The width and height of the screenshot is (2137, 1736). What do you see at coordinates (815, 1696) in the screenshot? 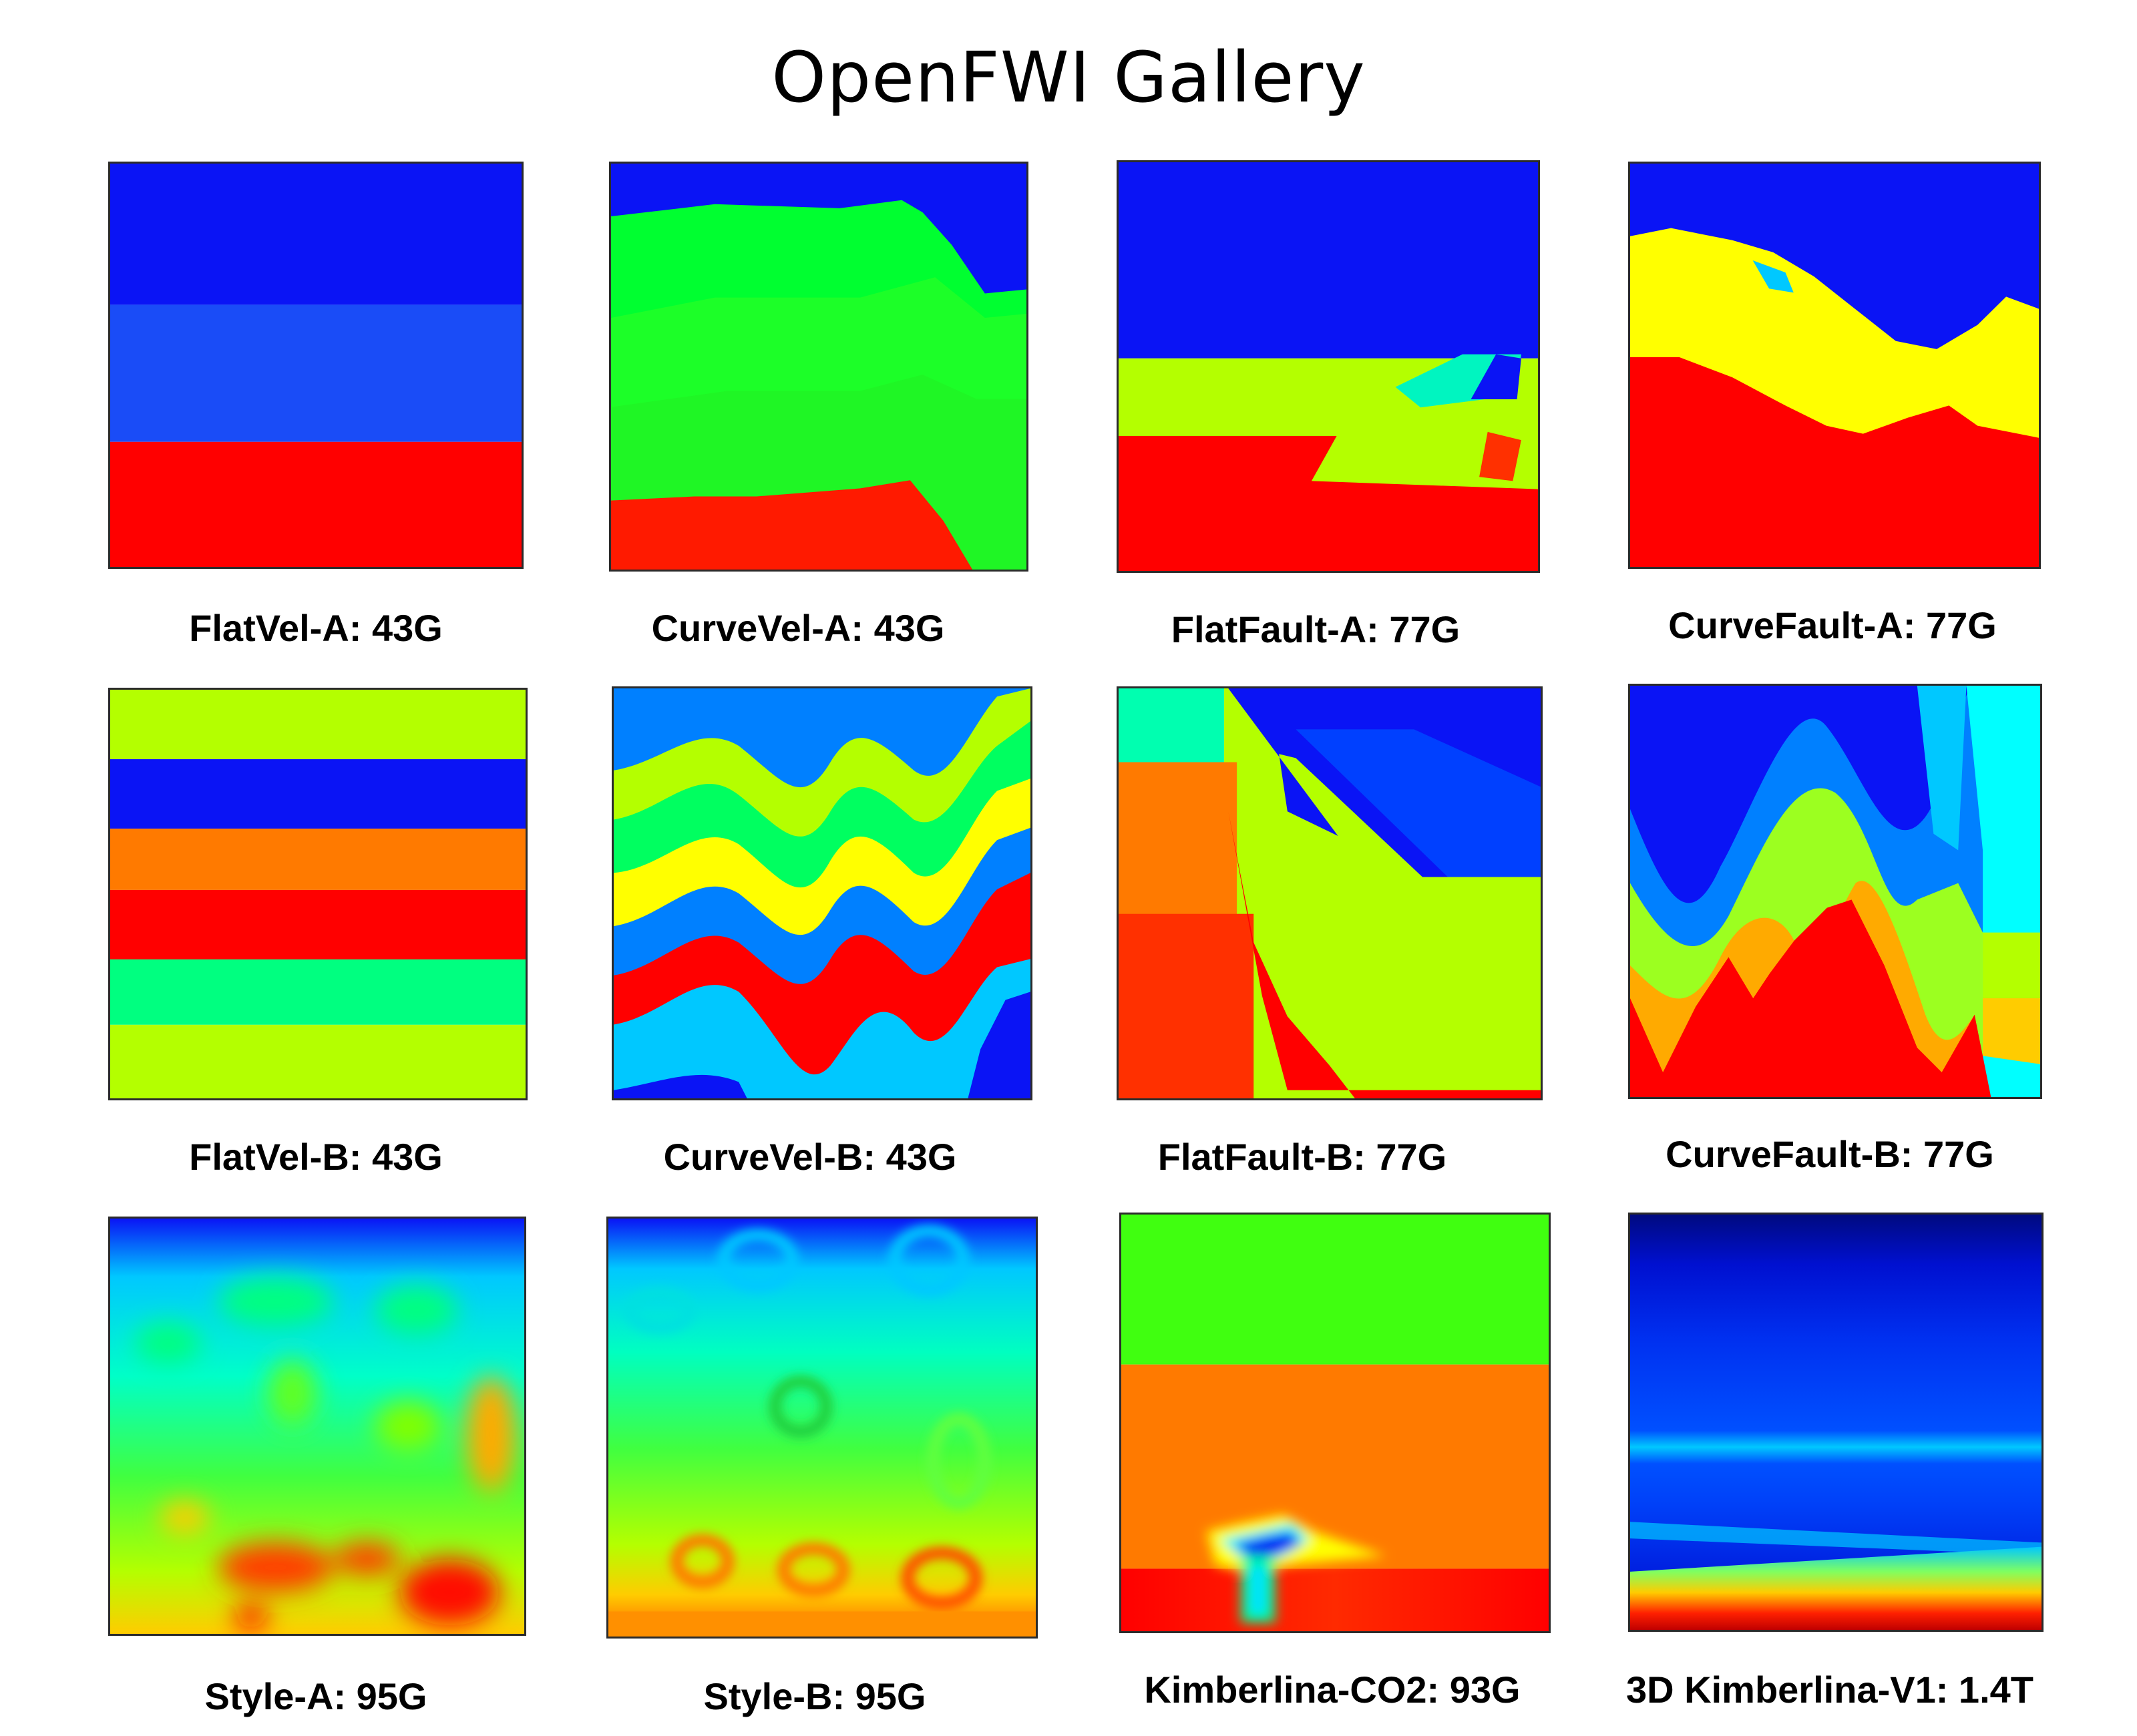
I see `caption-style-b: Style-B: 95G` at bounding box center [815, 1696].